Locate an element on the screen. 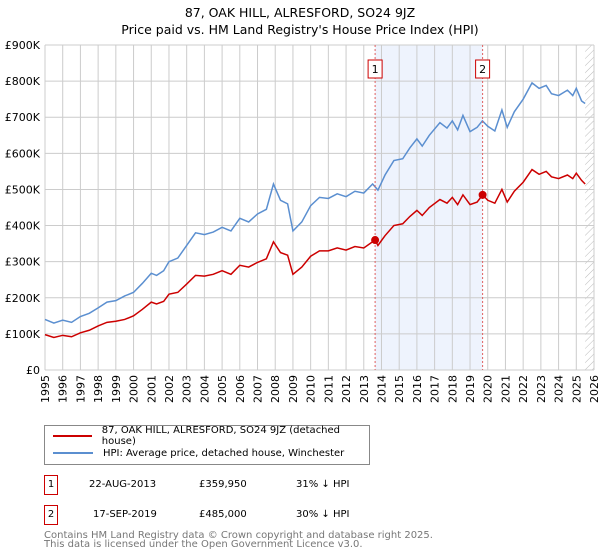 The height and width of the screenshot is (560, 600). x-tick-label: 2015 is located at coordinates (399, 389).